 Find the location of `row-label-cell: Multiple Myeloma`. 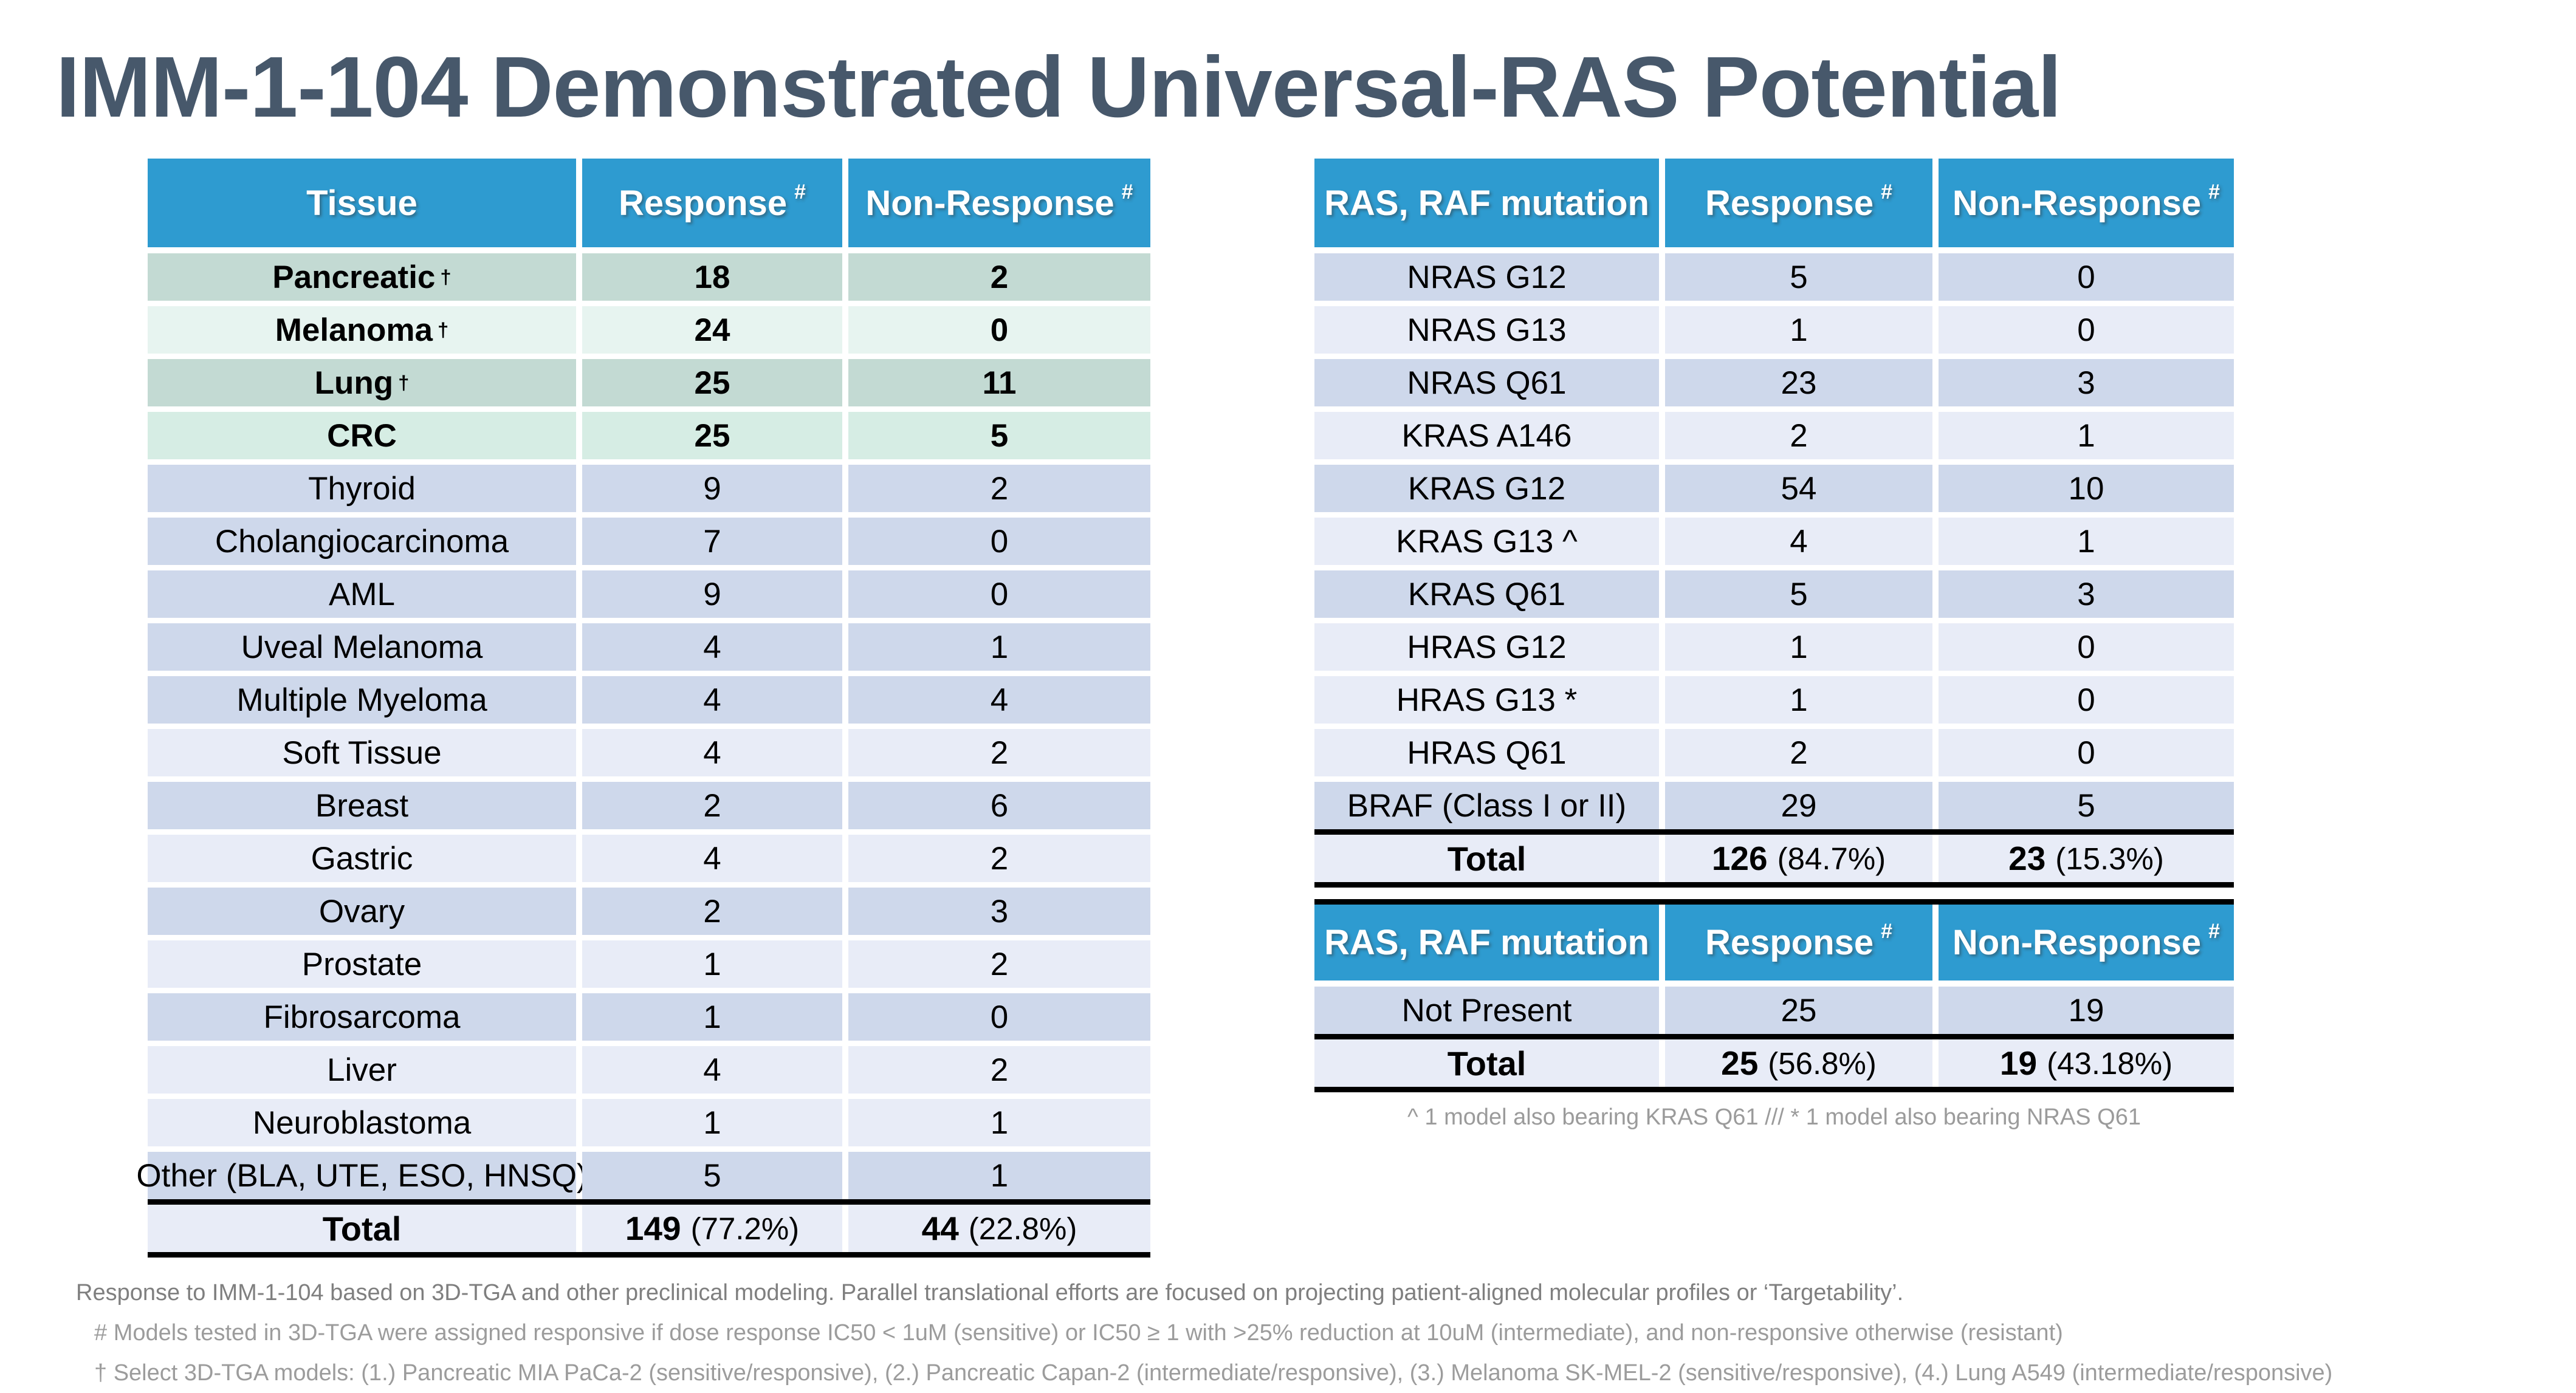

row-label-cell: Multiple Myeloma is located at coordinates (362, 700).